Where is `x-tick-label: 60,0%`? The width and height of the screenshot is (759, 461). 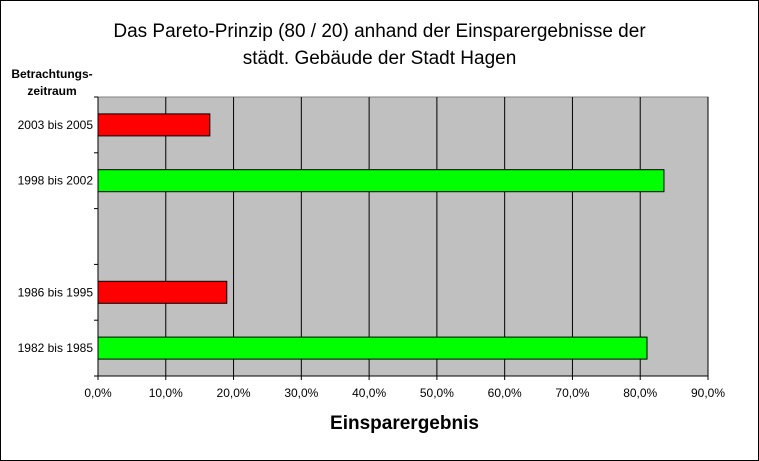
x-tick-label: 60,0% is located at coordinates (505, 393).